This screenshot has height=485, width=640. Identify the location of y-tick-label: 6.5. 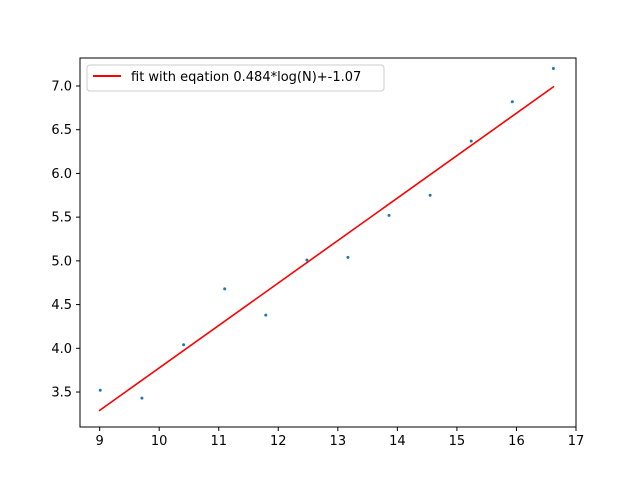
(61, 130).